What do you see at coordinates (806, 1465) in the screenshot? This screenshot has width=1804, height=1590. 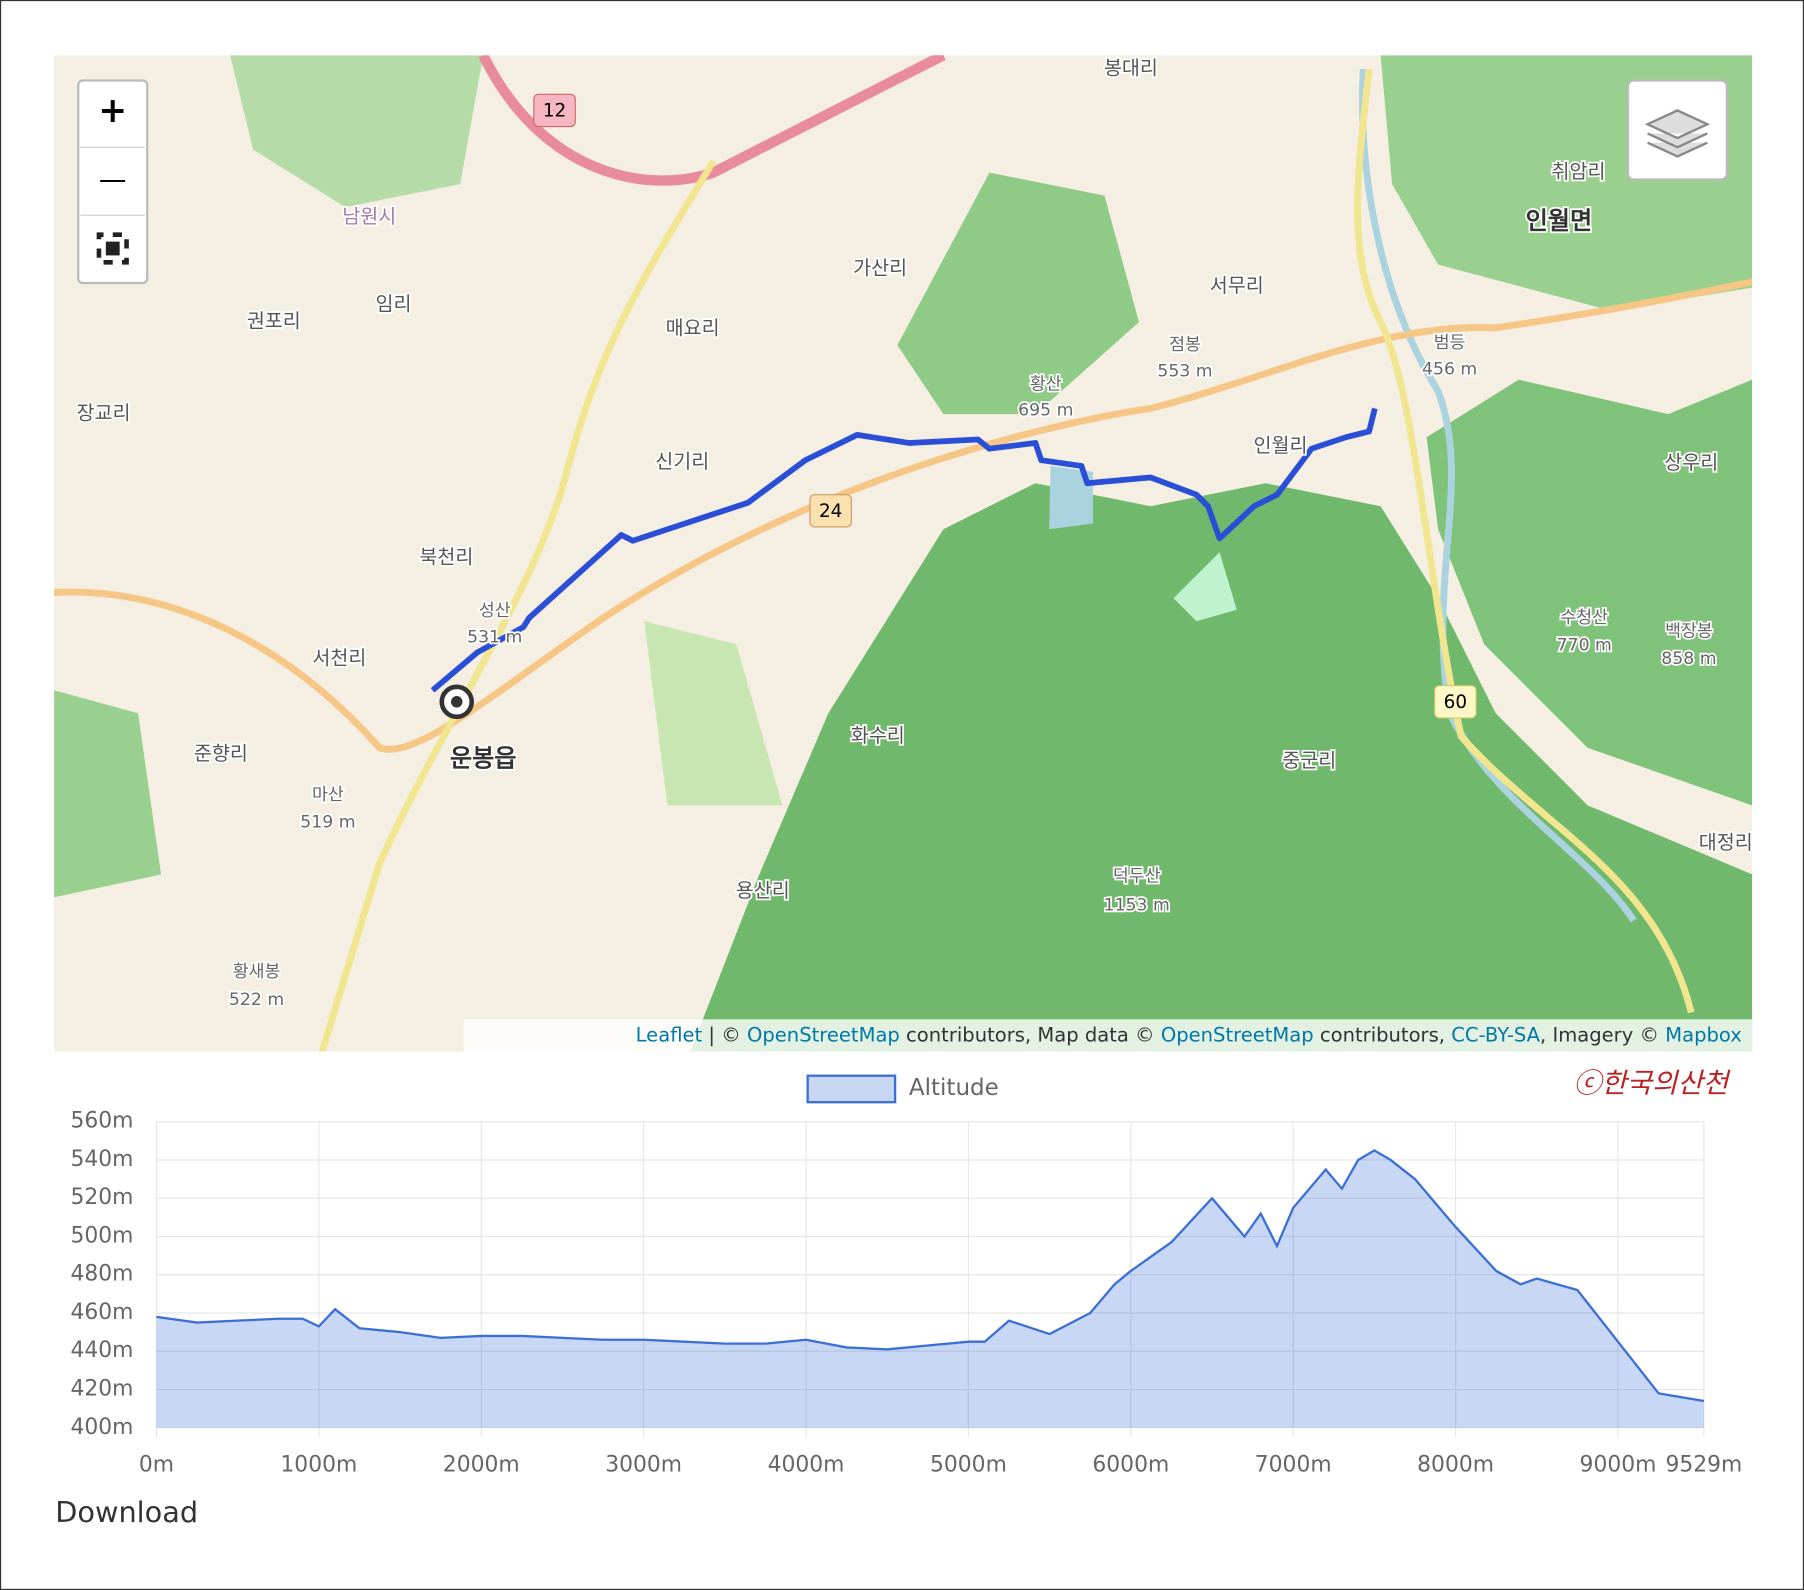 I see `x-tick-label: 4000m` at bounding box center [806, 1465].